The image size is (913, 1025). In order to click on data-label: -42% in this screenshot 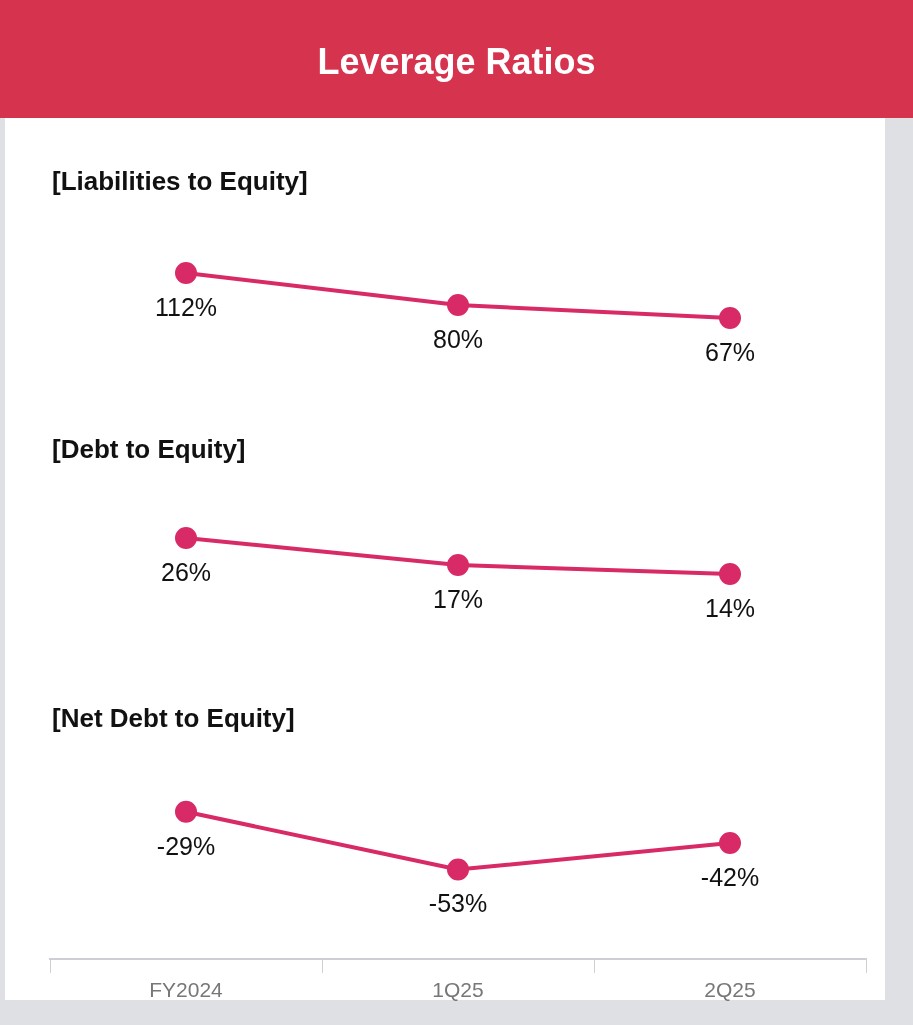, I will do `click(730, 876)`.